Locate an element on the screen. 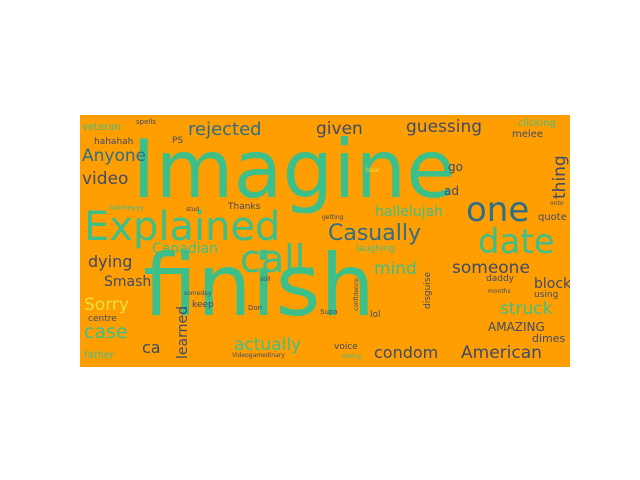  word: keep is located at coordinates (203, 305).